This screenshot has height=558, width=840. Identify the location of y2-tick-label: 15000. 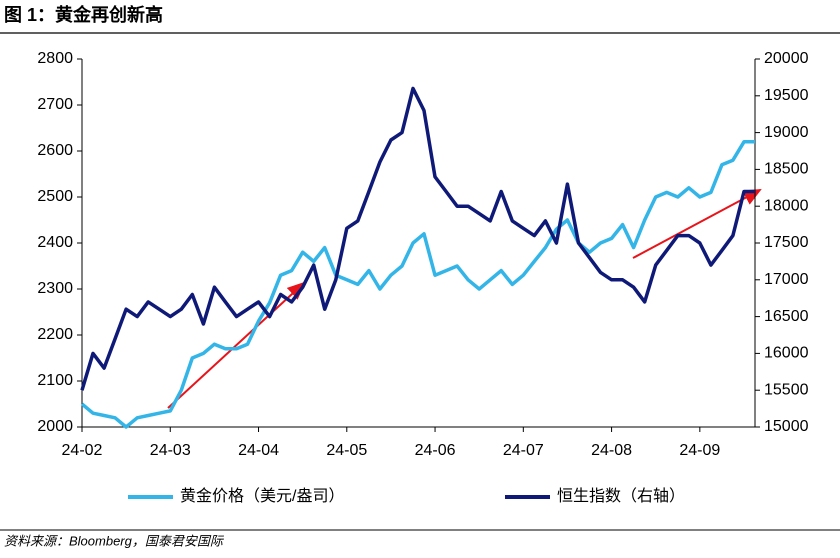
(786, 426).